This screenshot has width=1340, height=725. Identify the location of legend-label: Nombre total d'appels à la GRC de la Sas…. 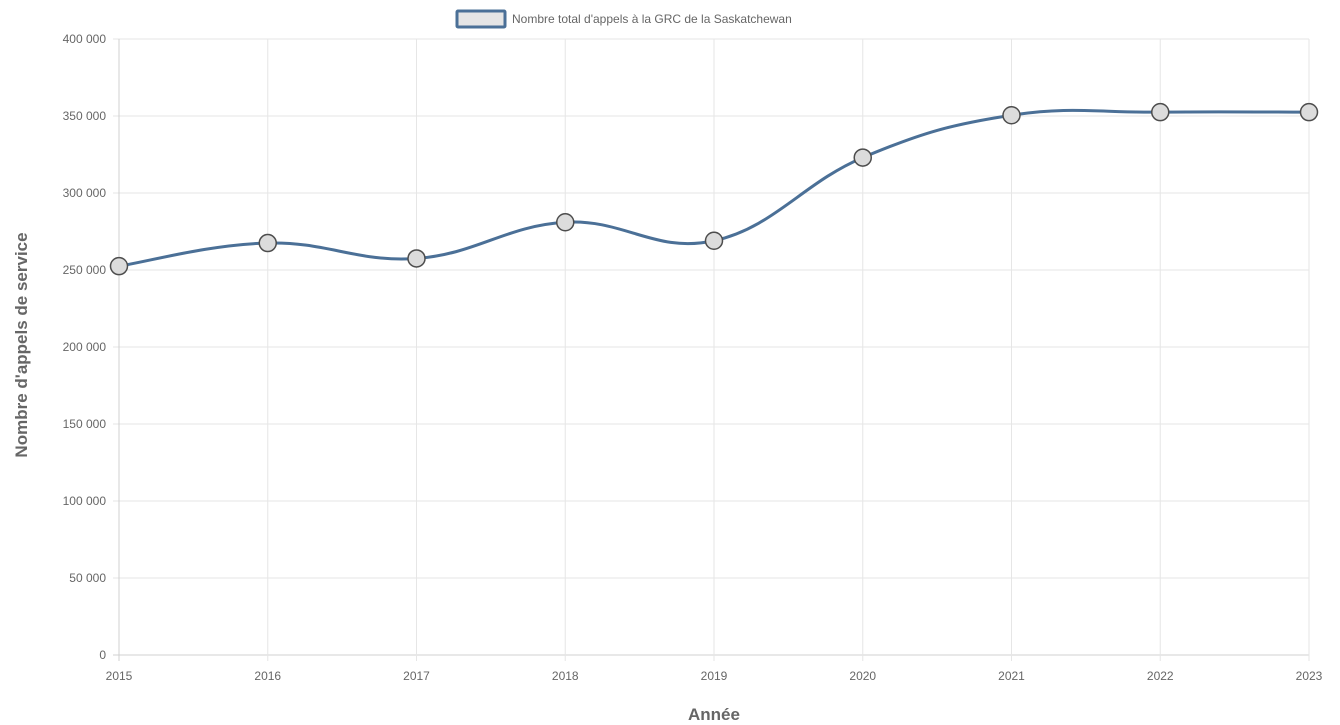
(652, 19).